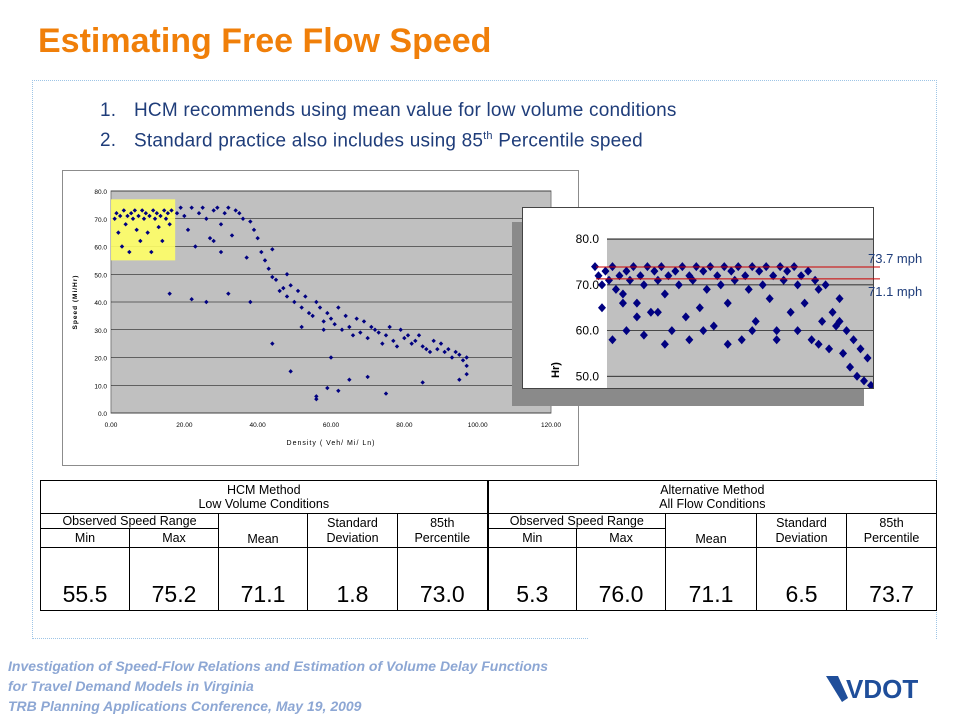 This screenshot has height=720, width=960. I want to click on col-p85-line2: Percentile, so click(442, 537).